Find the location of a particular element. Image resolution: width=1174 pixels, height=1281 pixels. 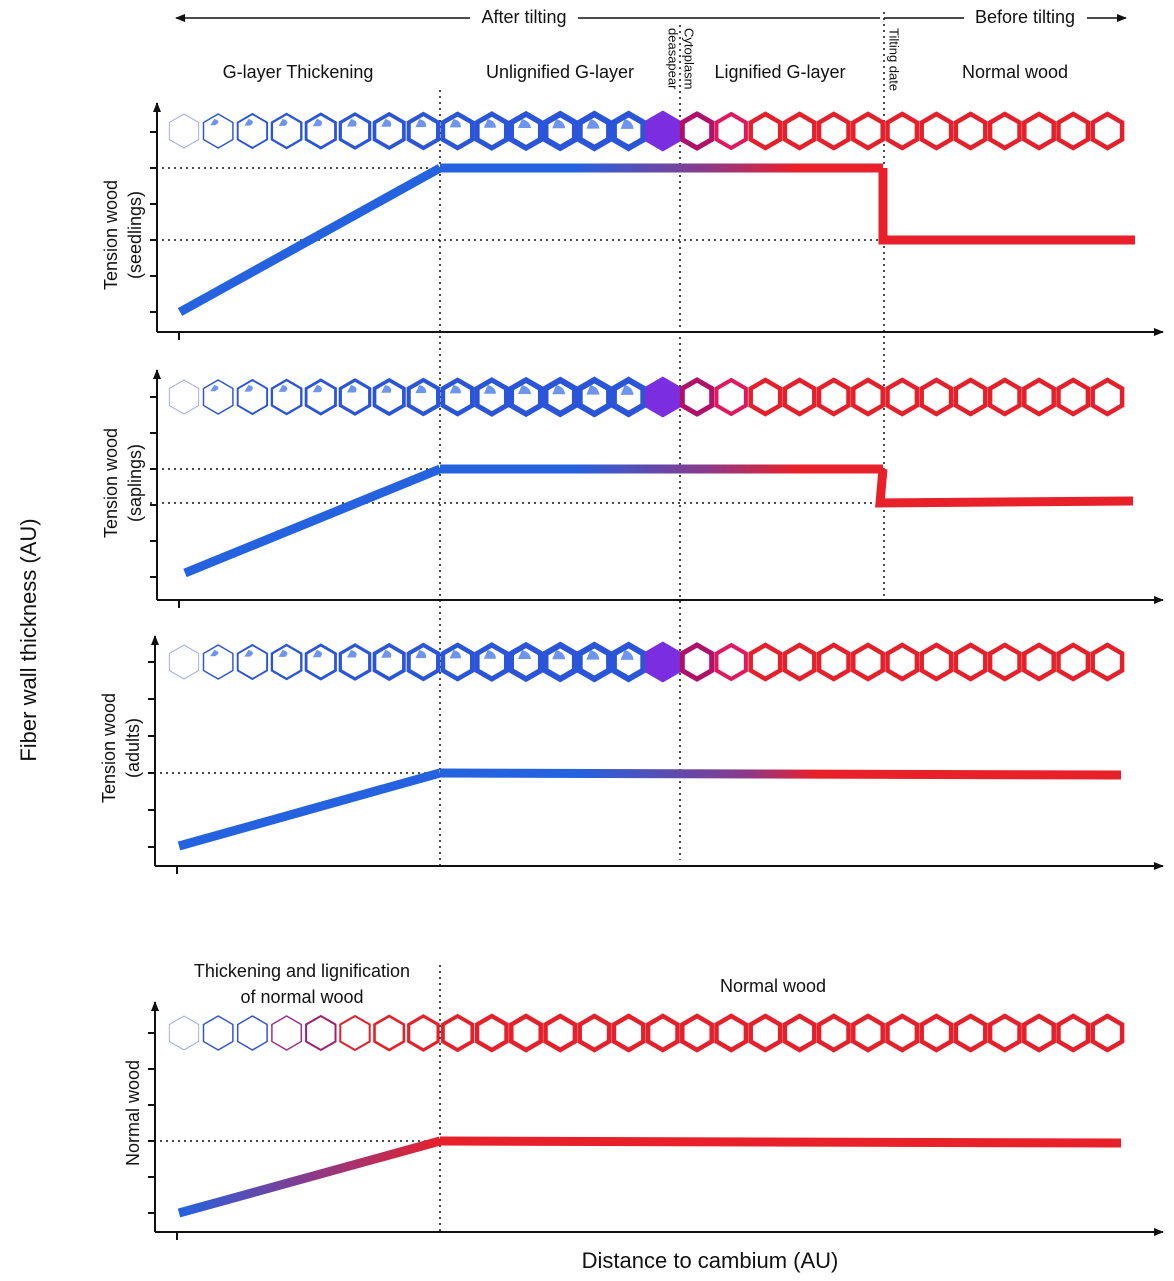

header: Before tilting is located at coordinates (1025, 17).